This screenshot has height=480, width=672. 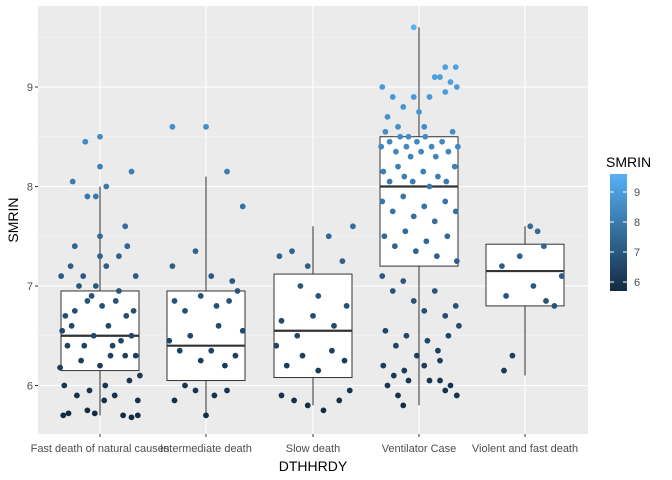 What do you see at coordinates (30, 287) in the screenshot?
I see `y-tick-label: 7` at bounding box center [30, 287].